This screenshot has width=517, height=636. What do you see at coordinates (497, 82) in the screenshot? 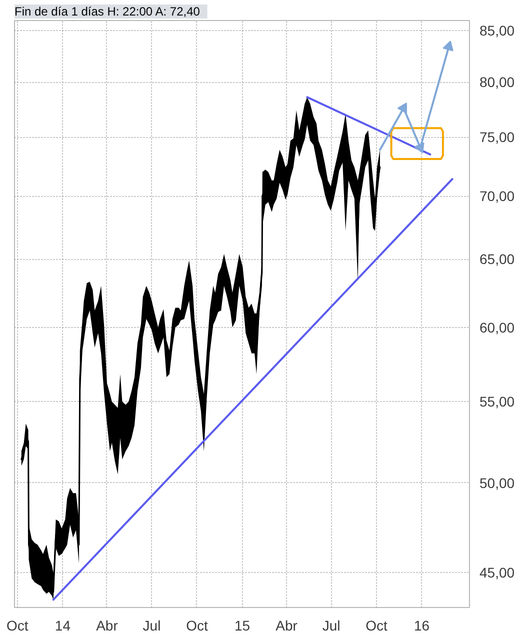
I see `y-tick-label: 80,00` at bounding box center [497, 82].